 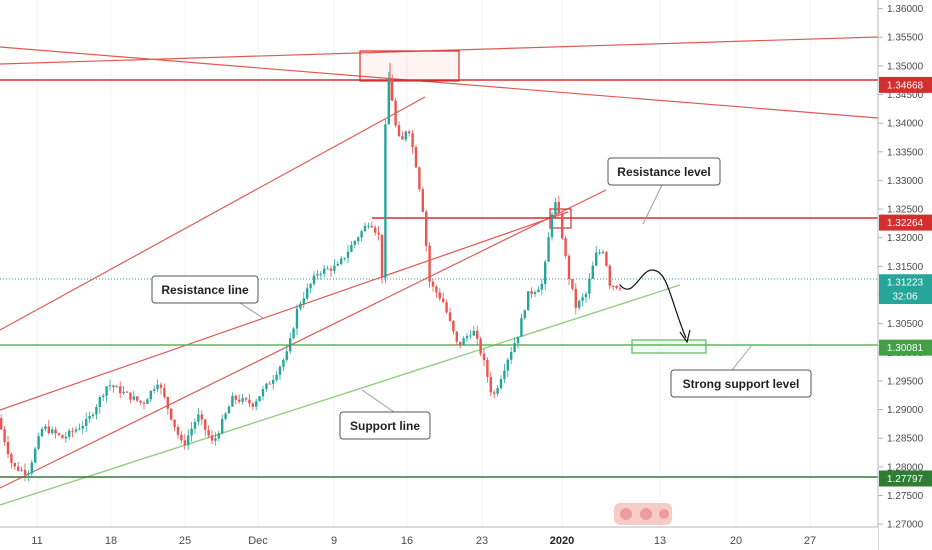 What do you see at coordinates (562, 541) in the screenshot?
I see `x-tick-label: 2020` at bounding box center [562, 541].